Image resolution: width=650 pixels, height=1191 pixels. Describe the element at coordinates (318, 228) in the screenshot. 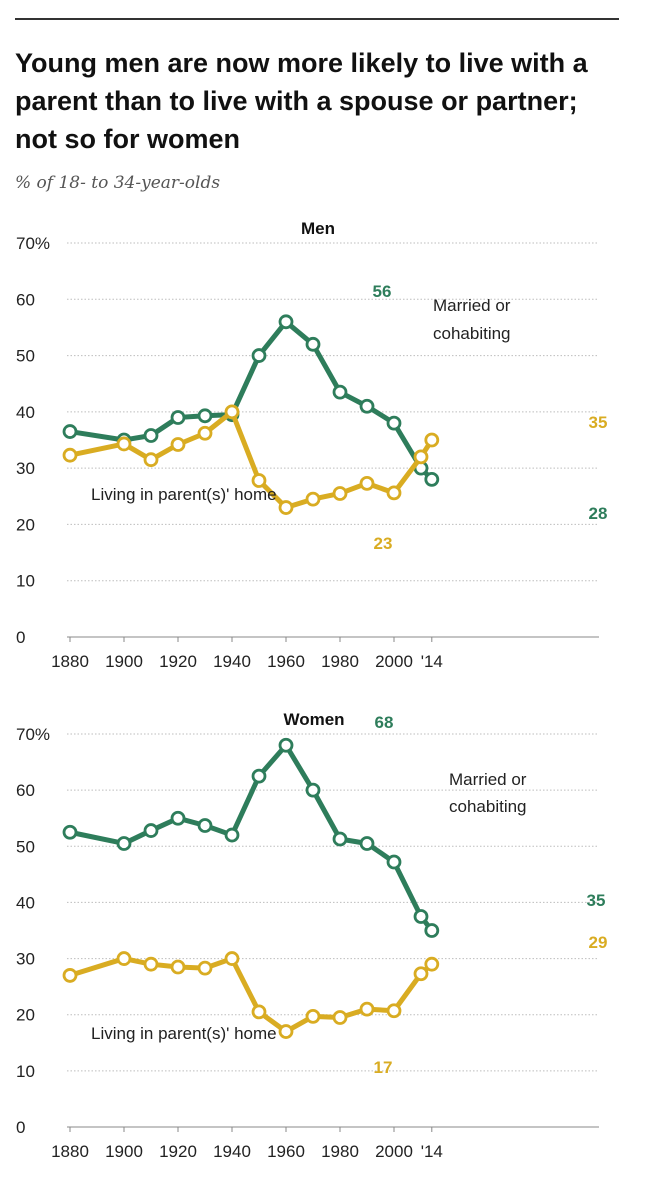

I see `men-panel-title: Men` at that location.